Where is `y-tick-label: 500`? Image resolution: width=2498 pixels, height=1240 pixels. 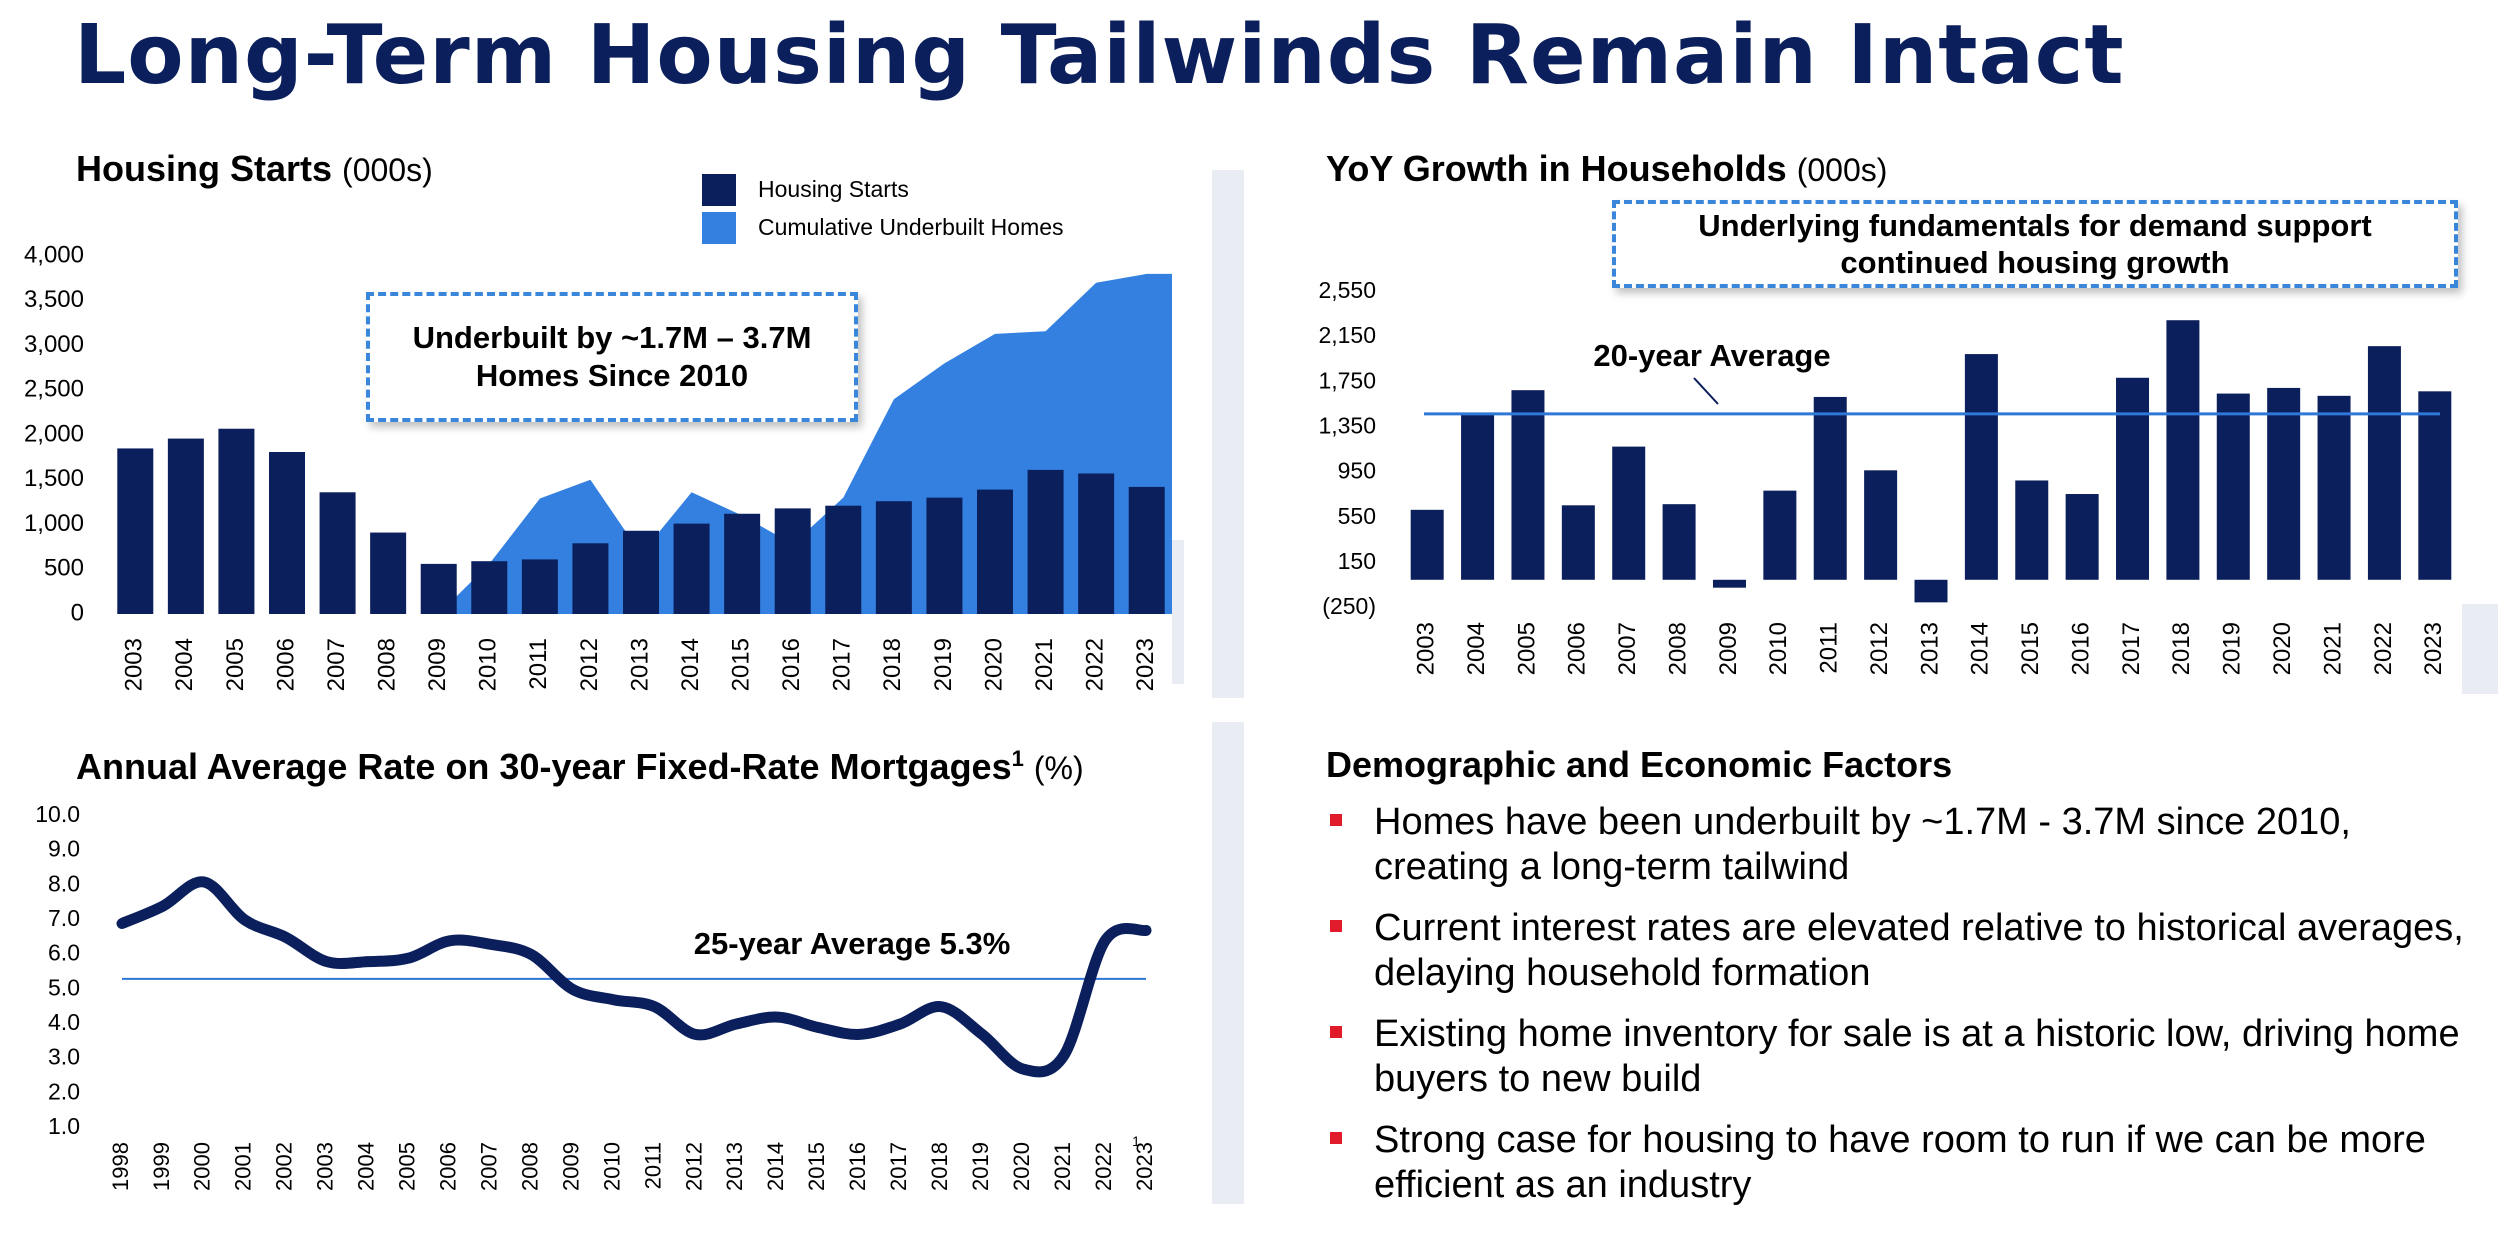
y-tick-label: 500 is located at coordinates (64, 568).